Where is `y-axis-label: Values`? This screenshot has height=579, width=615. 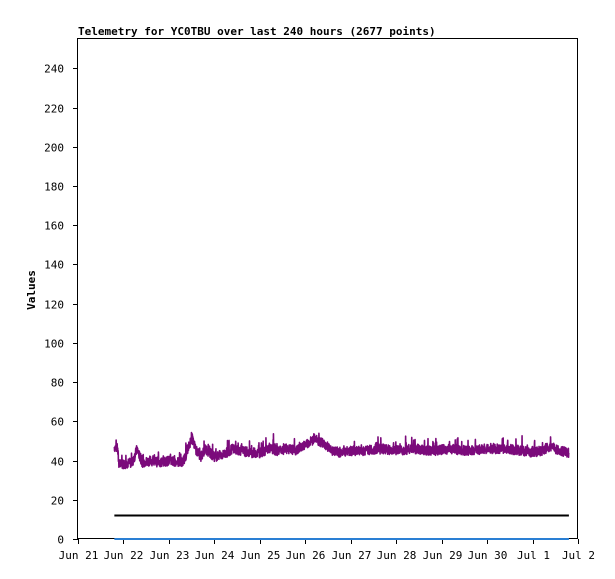
y-axis-label: Values is located at coordinates (31, 290).